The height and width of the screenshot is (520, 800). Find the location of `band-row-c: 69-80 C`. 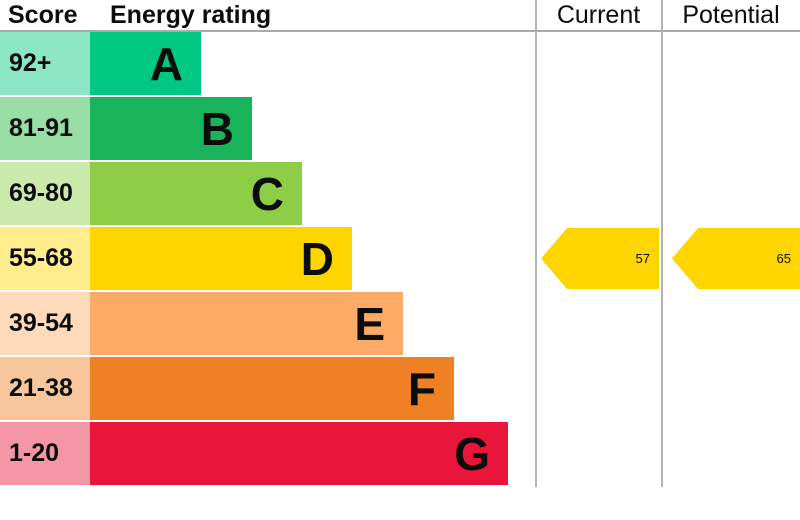

band-row-c: 69-80 C is located at coordinates (267, 193).